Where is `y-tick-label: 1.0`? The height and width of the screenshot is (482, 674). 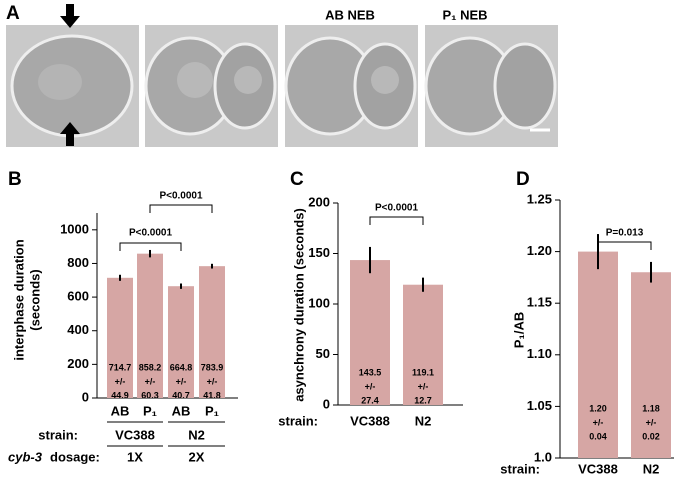 y-tick-label: 1.0 is located at coordinates (543, 456).